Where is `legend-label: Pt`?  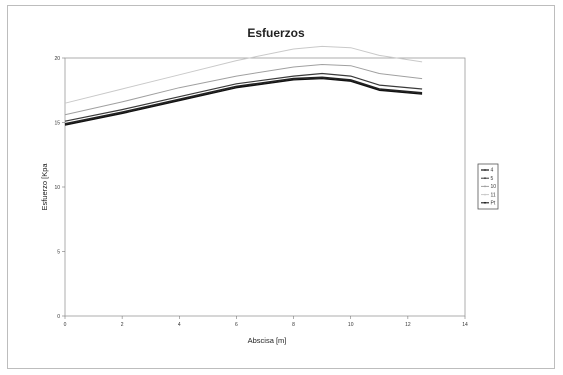
legend-label: Pt is located at coordinates (493, 204).